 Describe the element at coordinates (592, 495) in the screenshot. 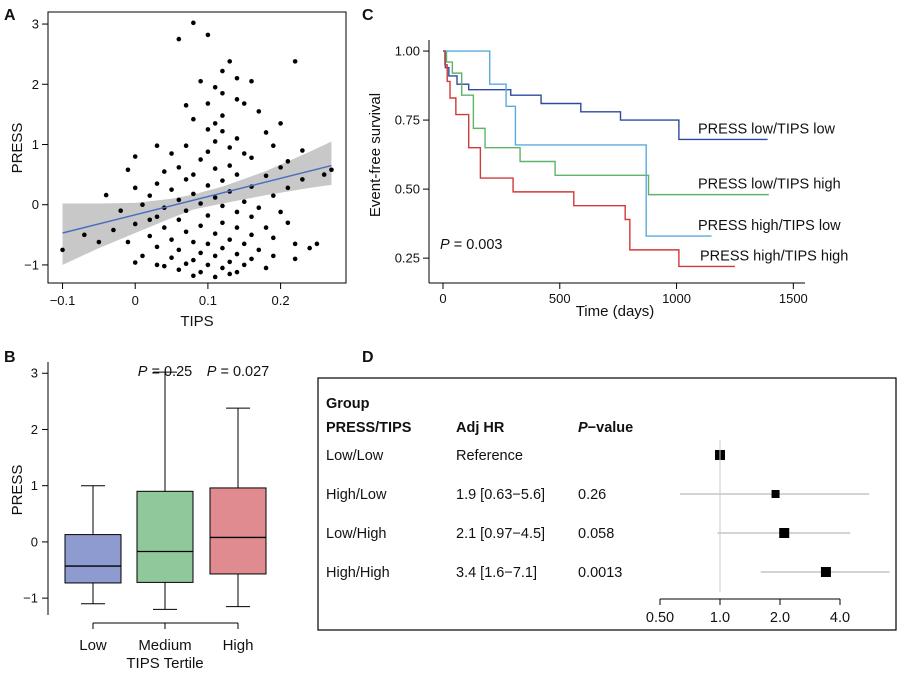

I see `forest-row-p: 0.26` at that location.